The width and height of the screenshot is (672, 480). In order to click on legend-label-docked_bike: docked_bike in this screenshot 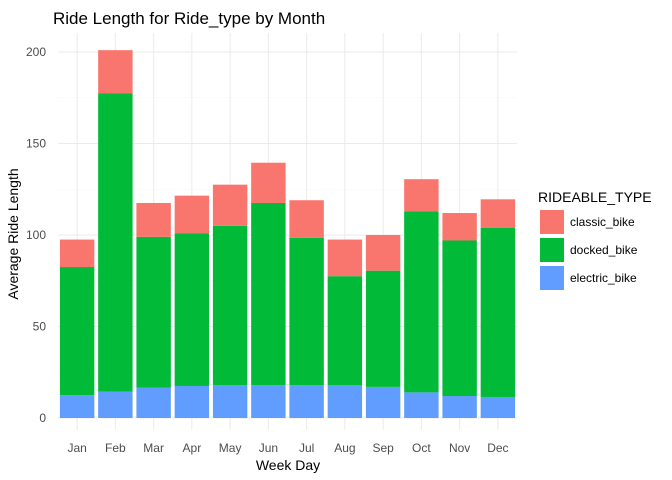, I will do `click(604, 250)`.